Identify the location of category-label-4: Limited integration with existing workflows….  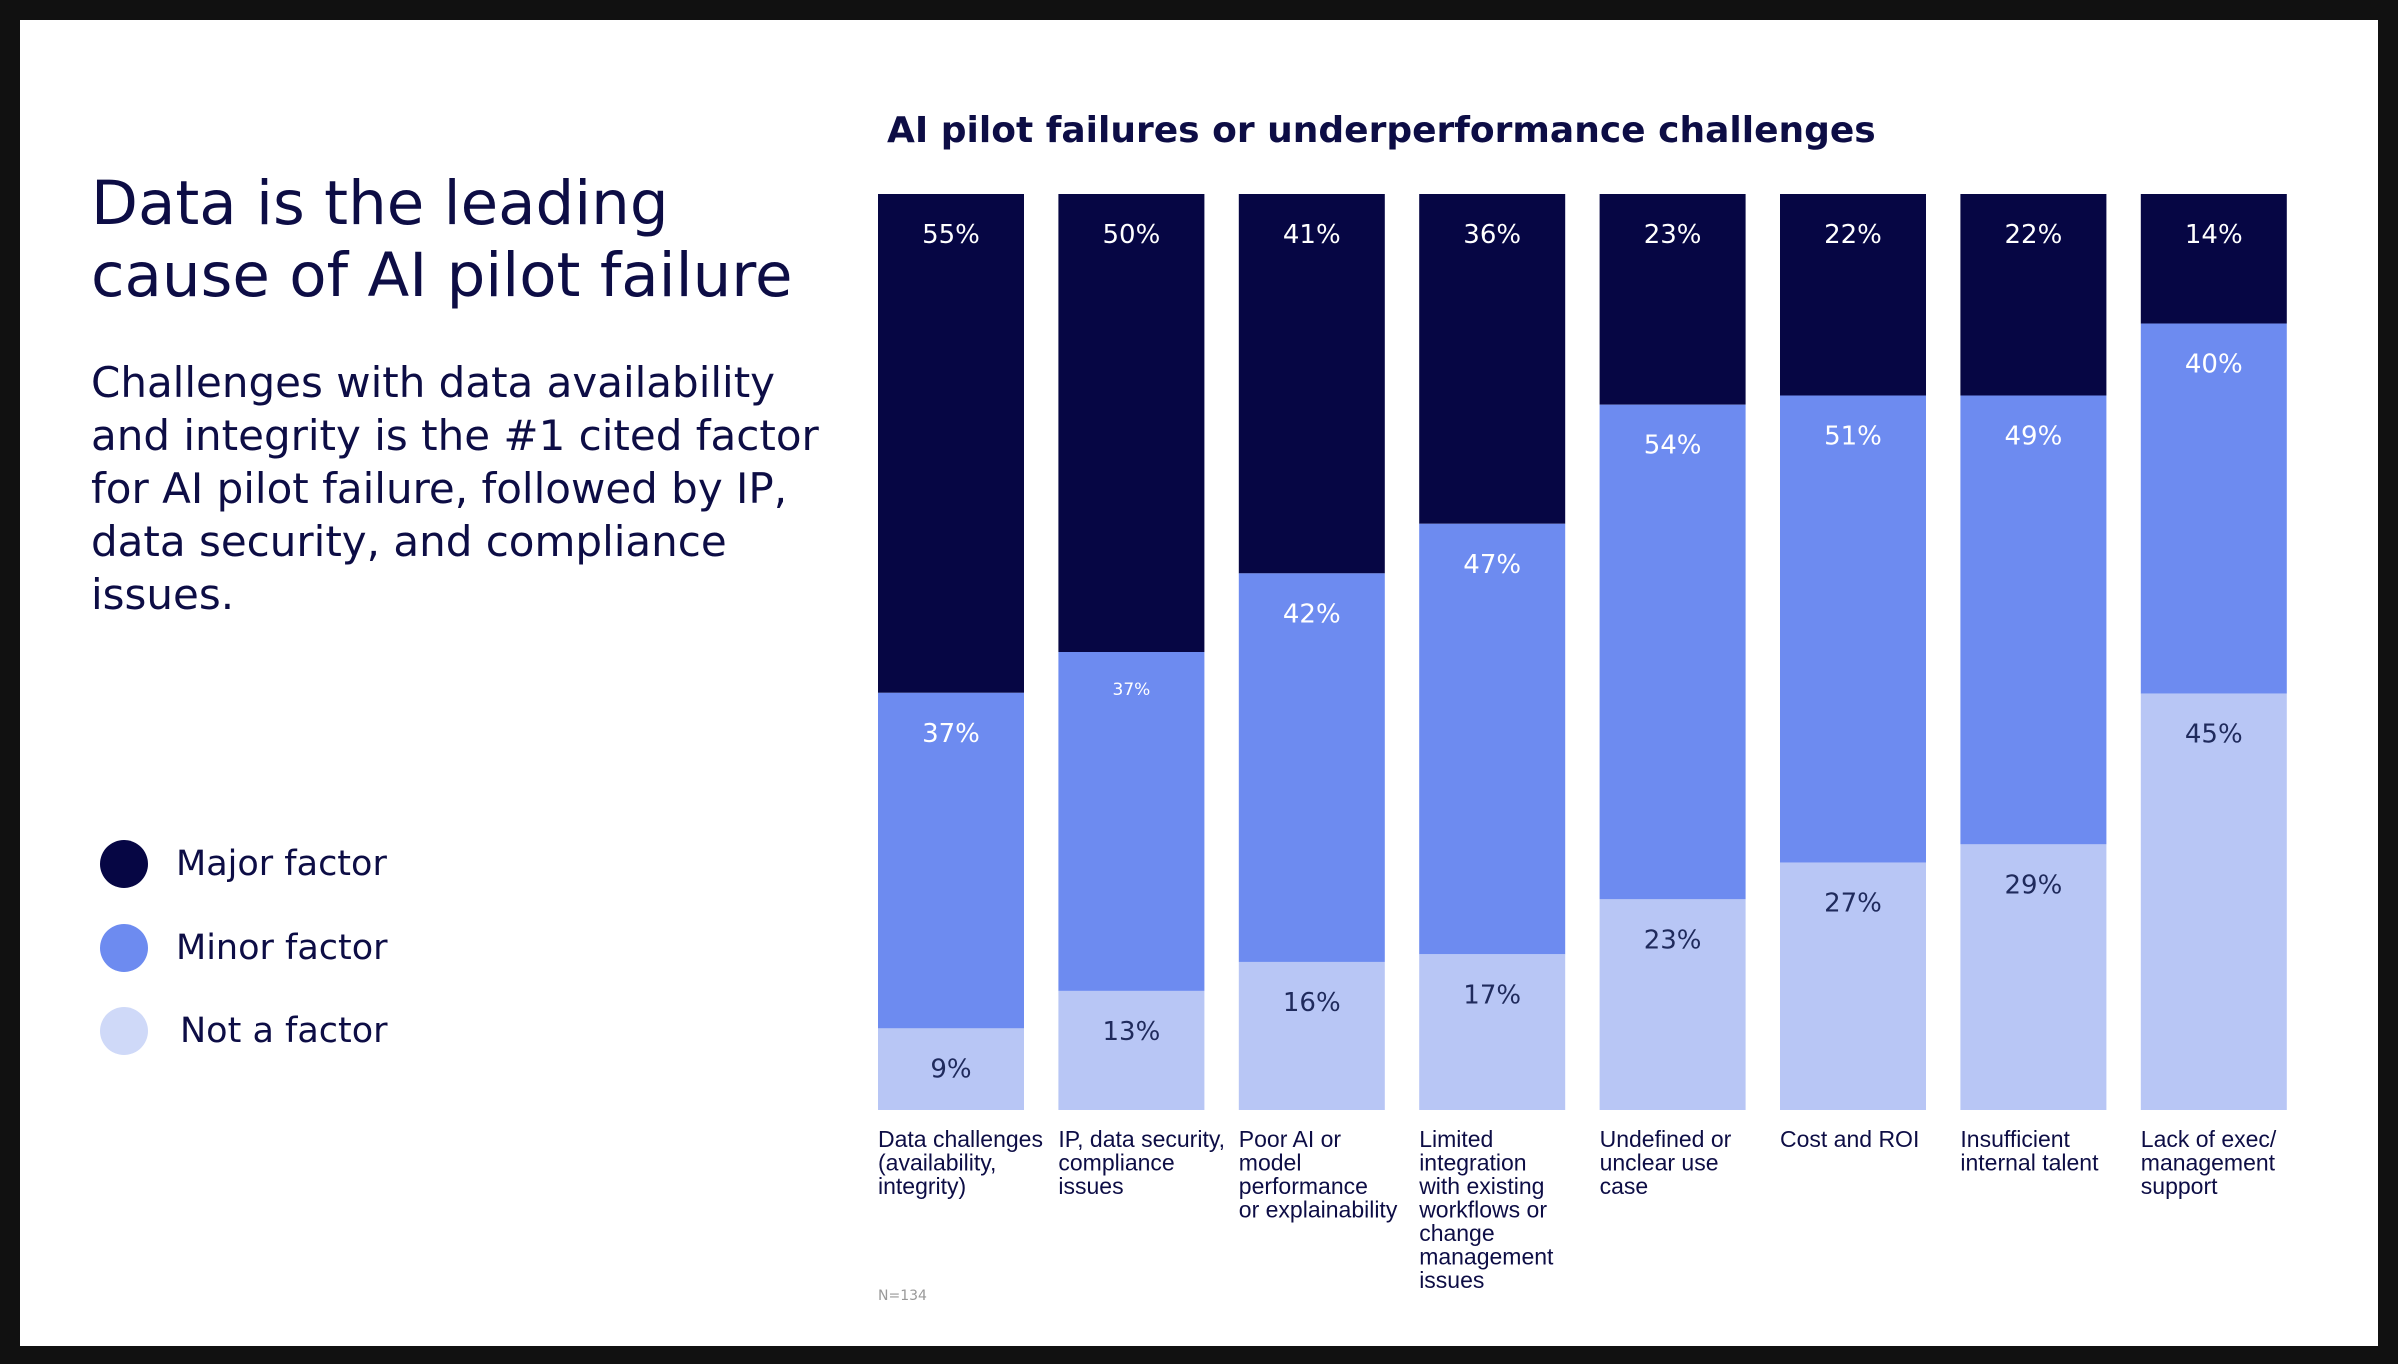
(1486, 1209).